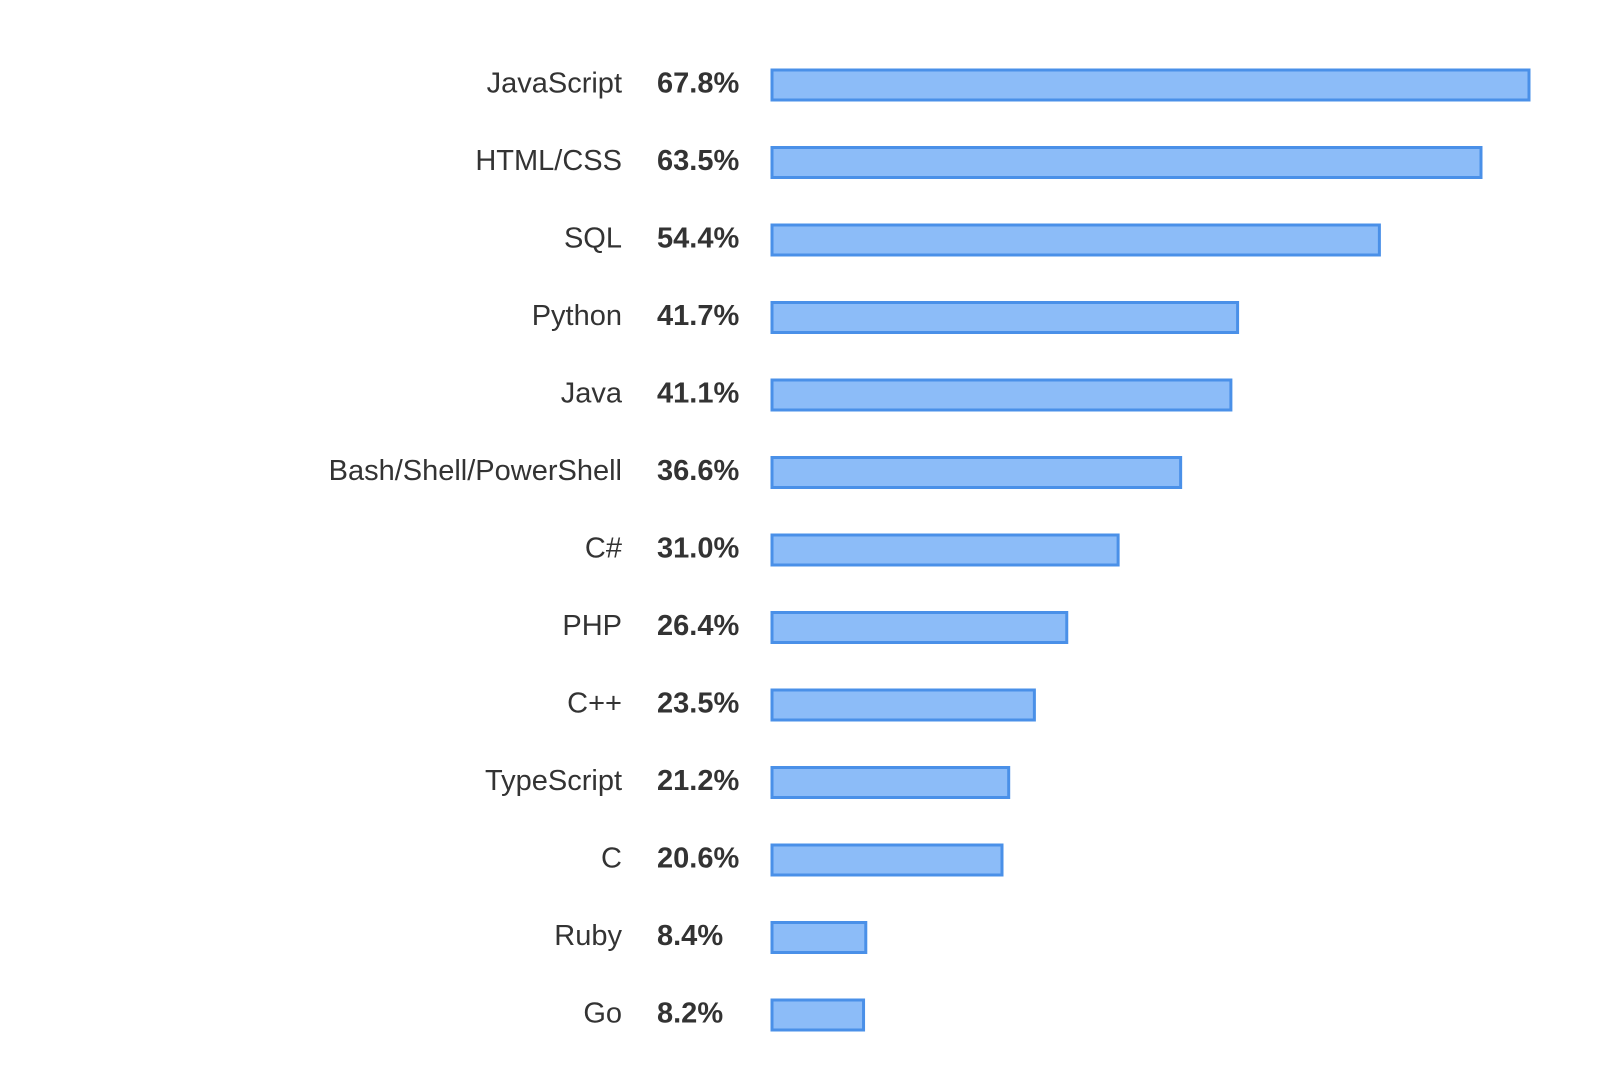 Image resolution: width=1617 pixels, height=1080 pixels. I want to click on value-label: 8.2%, so click(690, 1014).